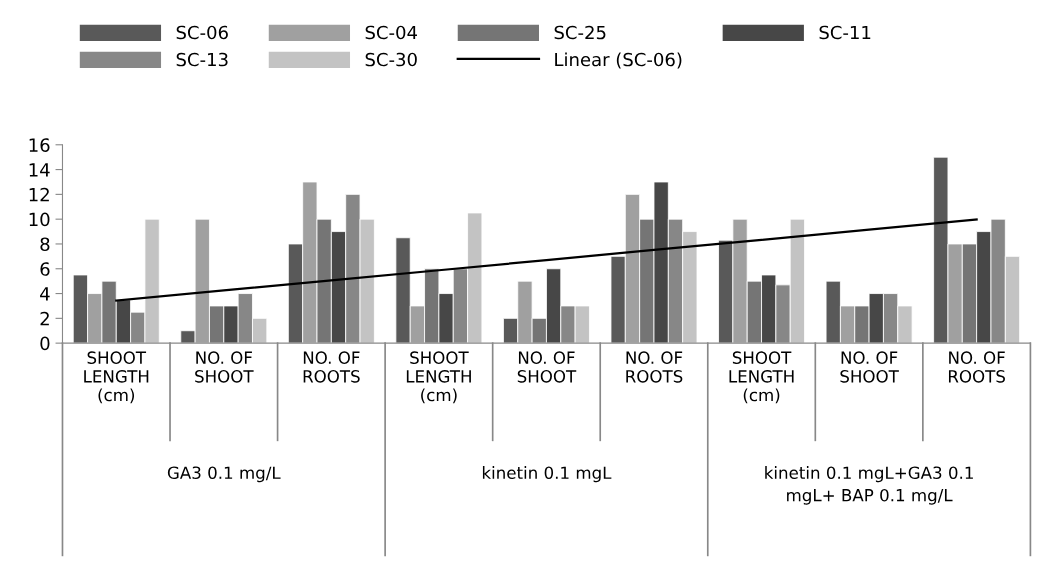 The height and width of the screenshot is (570, 1059). I want to click on legend-label: Linear (SC-06), so click(618, 60).